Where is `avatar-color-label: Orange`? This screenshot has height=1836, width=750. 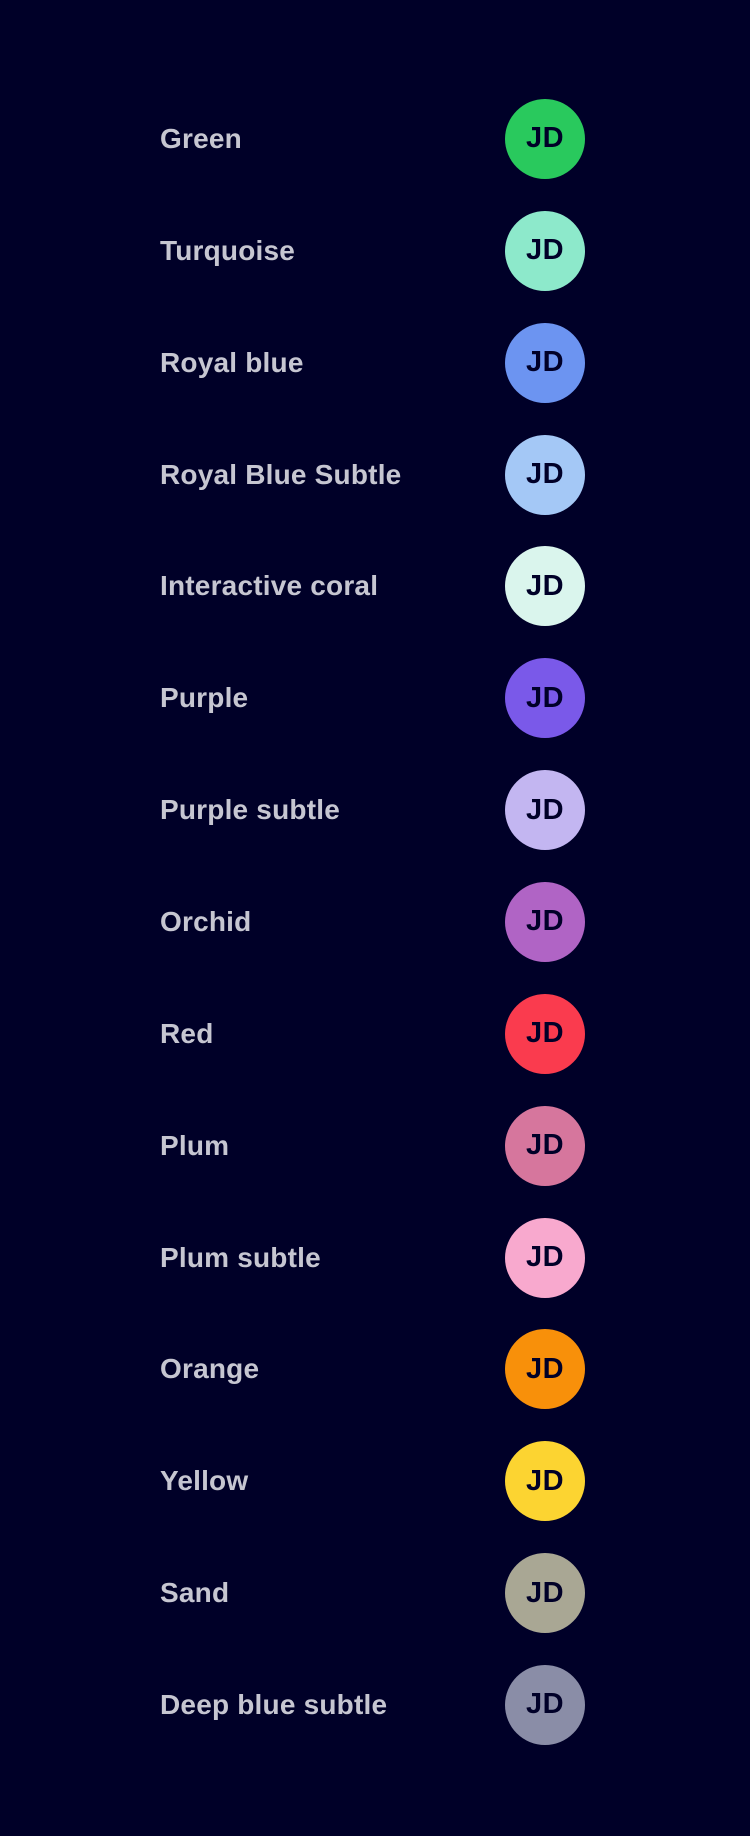 avatar-color-label: Orange is located at coordinates (210, 1369).